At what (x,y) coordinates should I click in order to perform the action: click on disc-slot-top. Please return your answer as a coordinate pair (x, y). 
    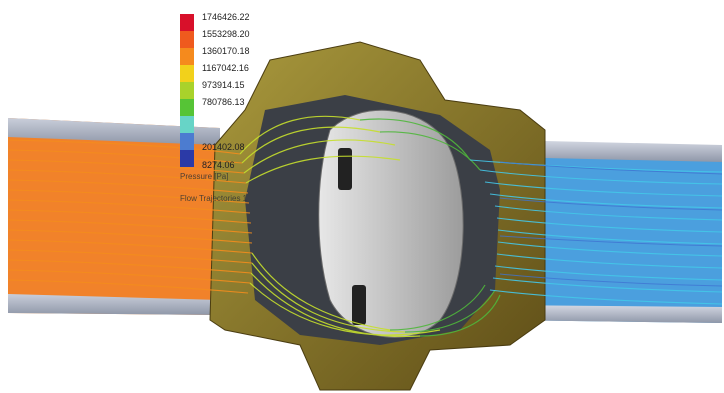
    Looking at the image, I should click on (345, 169).